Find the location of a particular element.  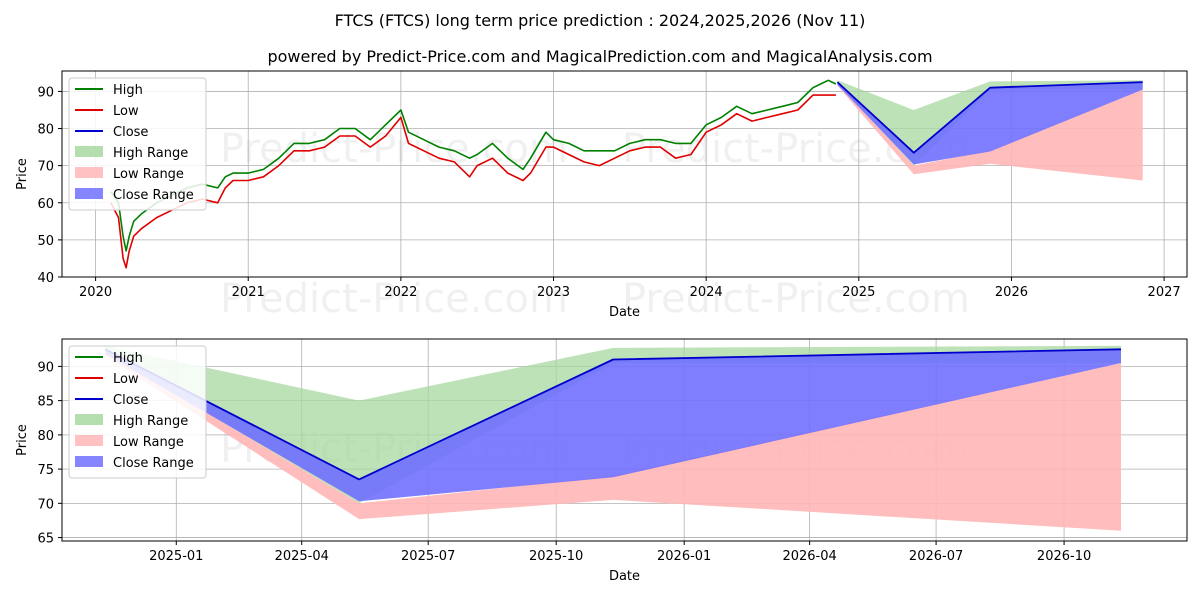

close-range-band is located at coordinates (990, 123).